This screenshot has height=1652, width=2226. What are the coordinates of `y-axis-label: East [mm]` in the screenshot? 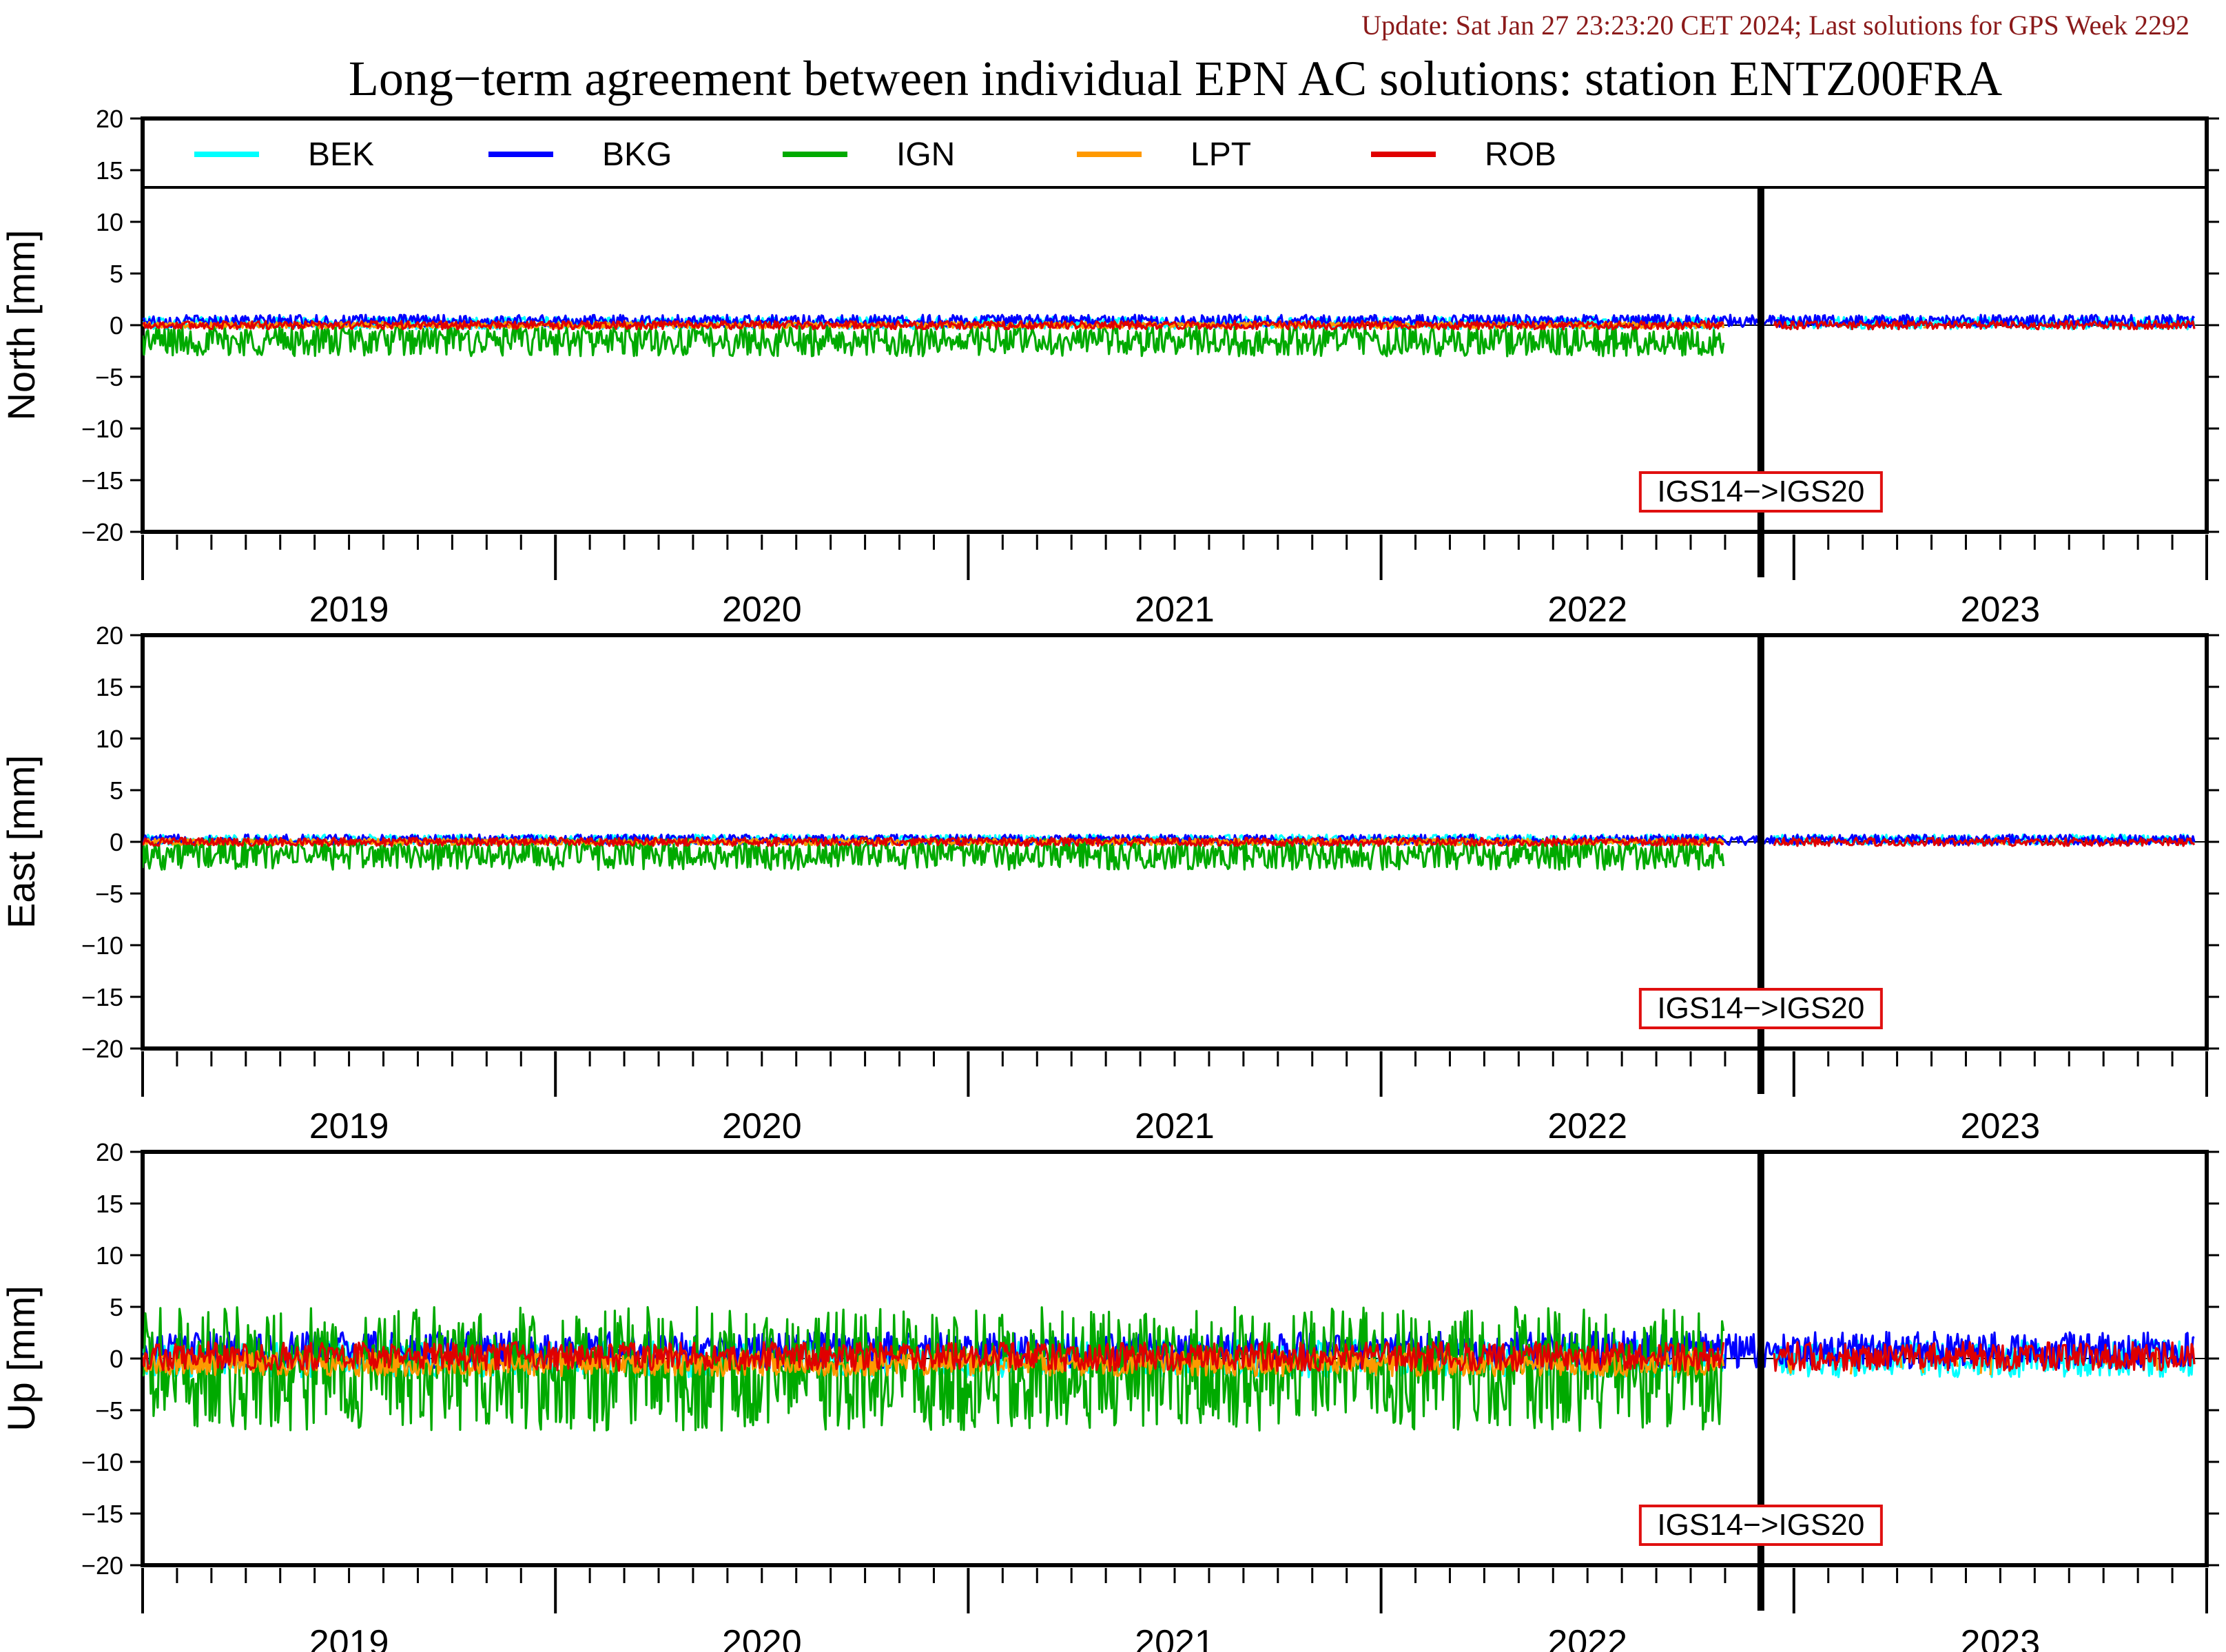 It's located at (21, 842).